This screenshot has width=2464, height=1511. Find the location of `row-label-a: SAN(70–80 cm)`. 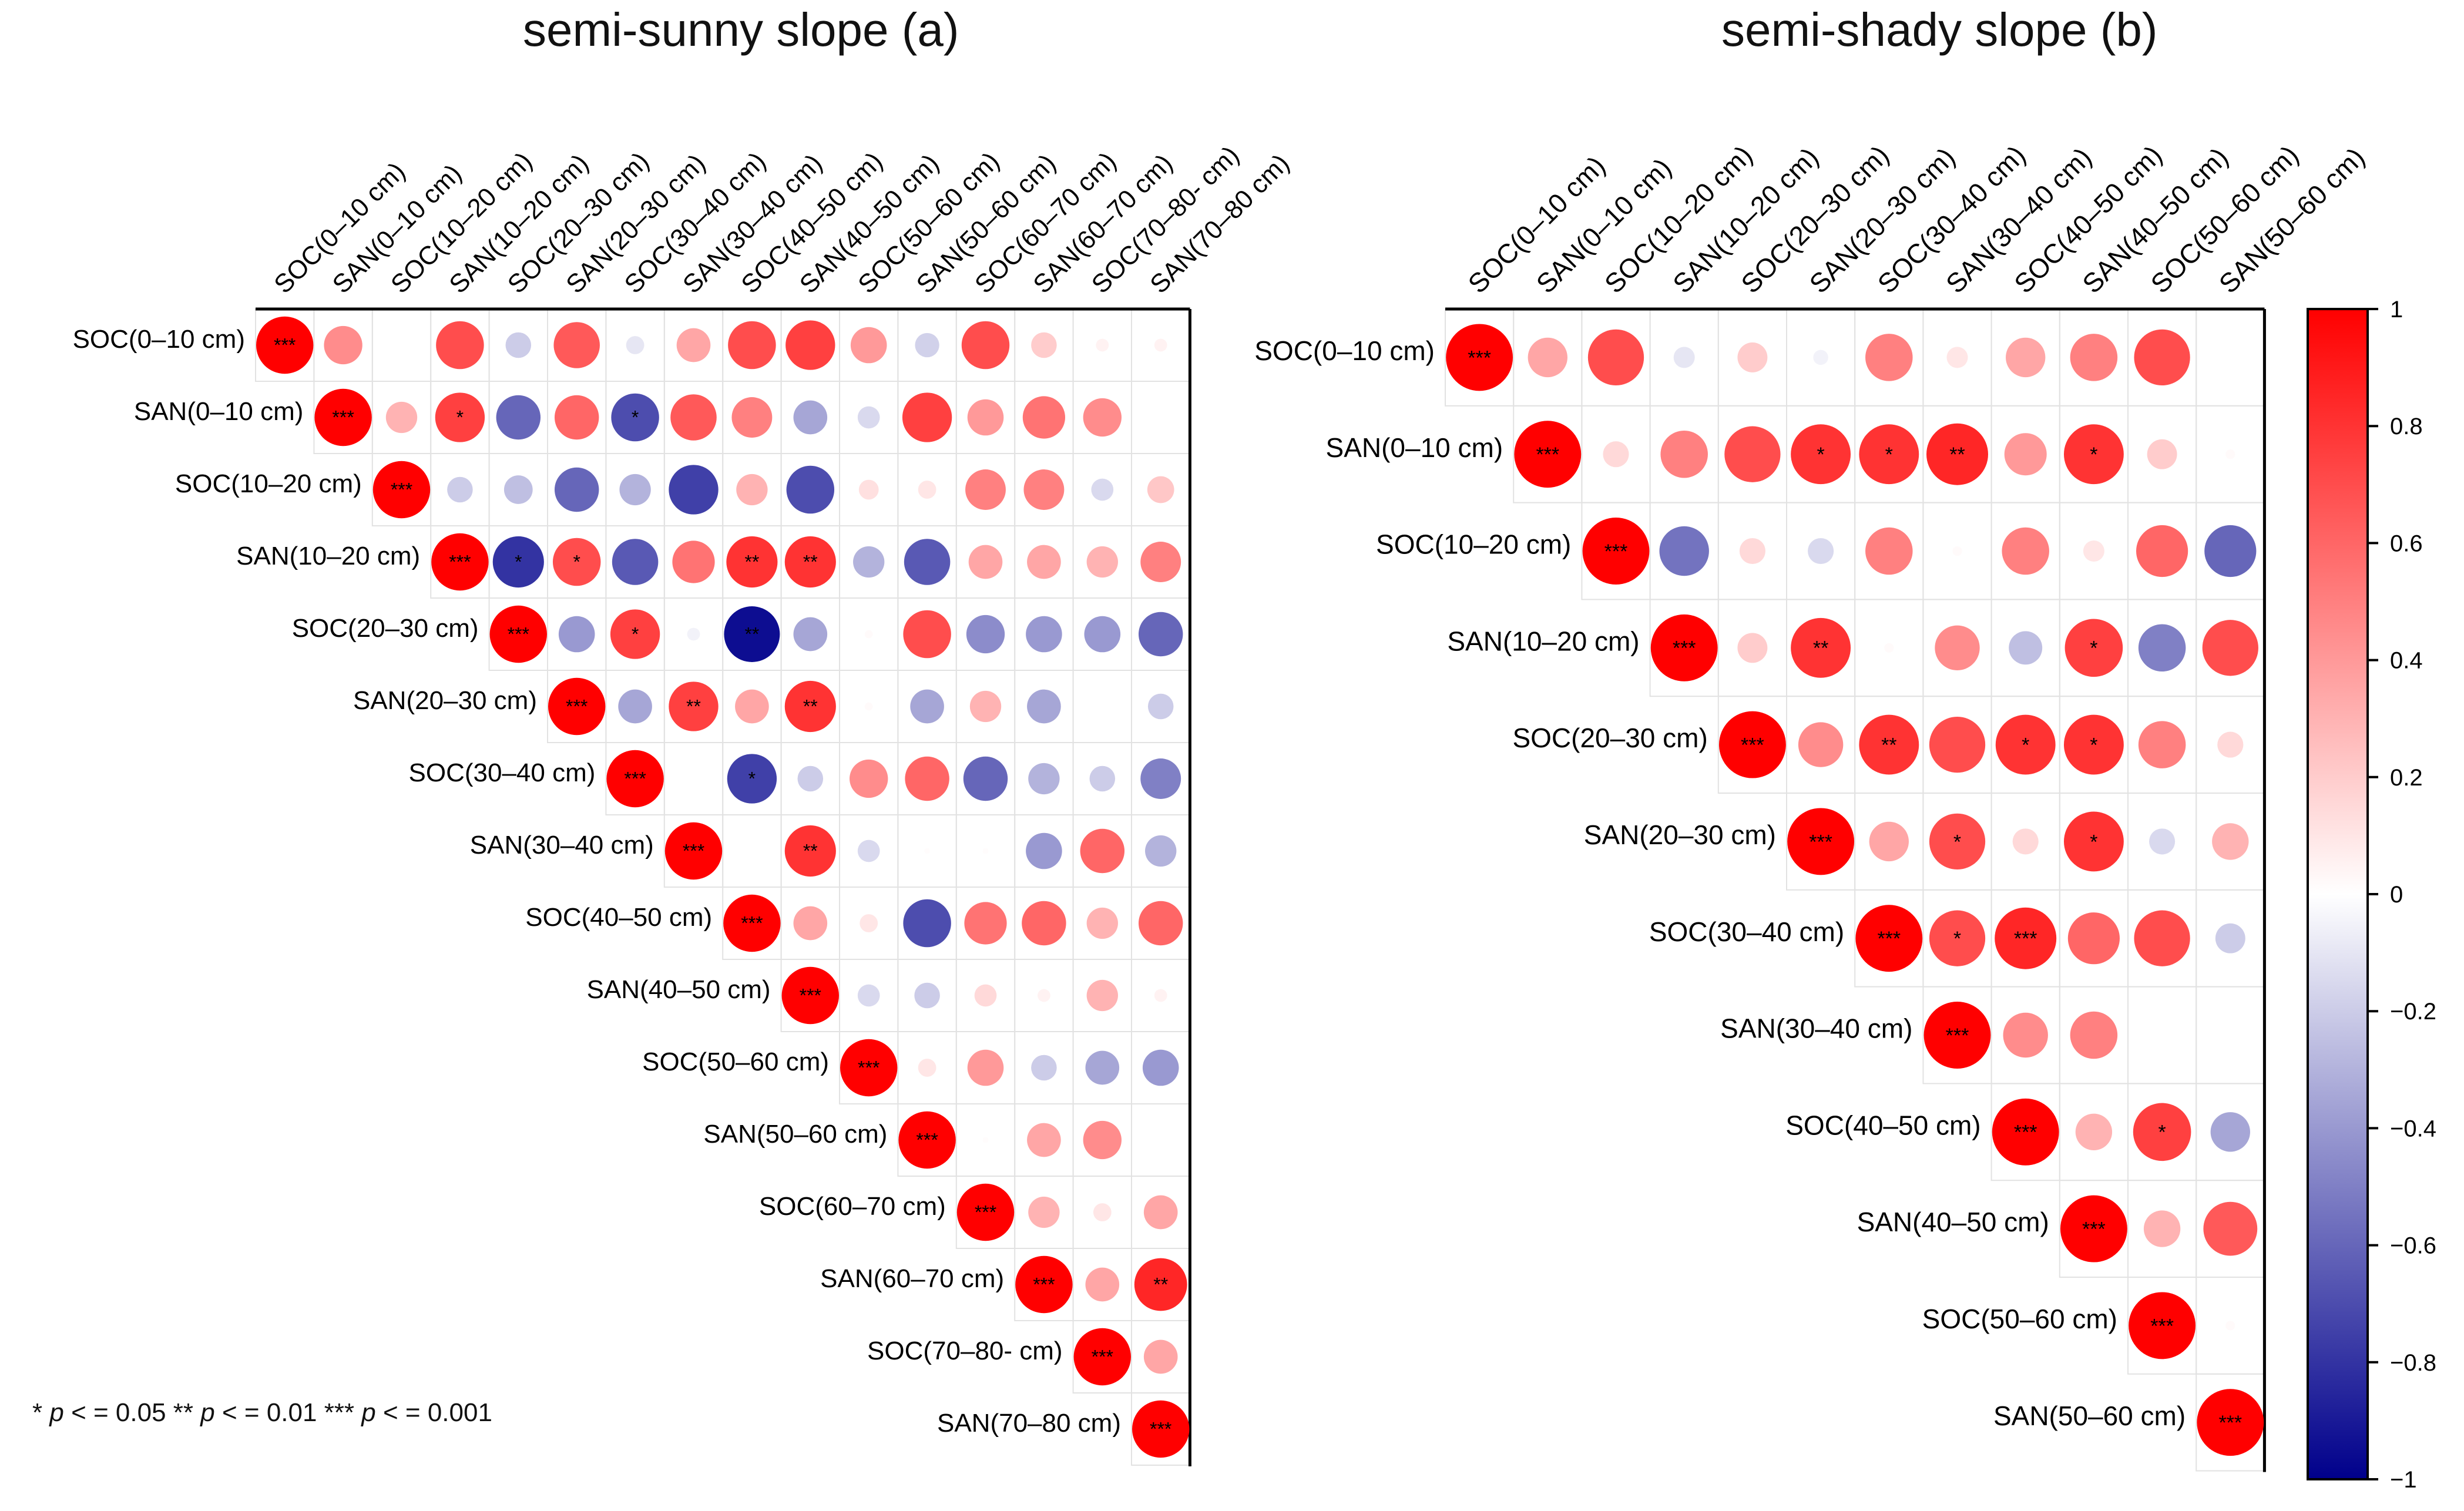

row-label-a: SAN(70–80 cm) is located at coordinates (1029, 1423).